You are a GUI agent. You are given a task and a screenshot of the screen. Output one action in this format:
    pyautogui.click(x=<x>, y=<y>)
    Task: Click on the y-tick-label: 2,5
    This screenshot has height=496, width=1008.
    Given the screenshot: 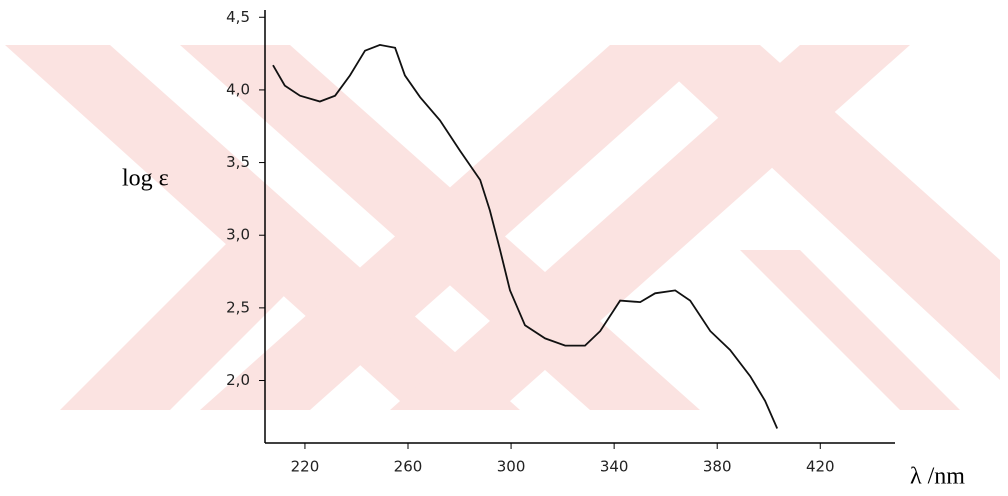 What is the action you would take?
    pyautogui.click(x=238, y=307)
    